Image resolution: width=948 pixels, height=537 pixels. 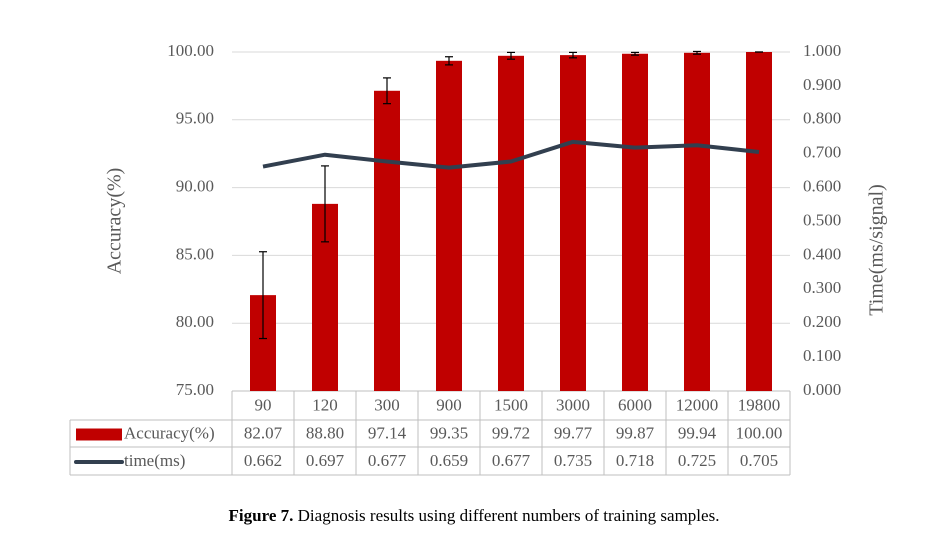 I want to click on table-value: 0.662, so click(x=263, y=460).